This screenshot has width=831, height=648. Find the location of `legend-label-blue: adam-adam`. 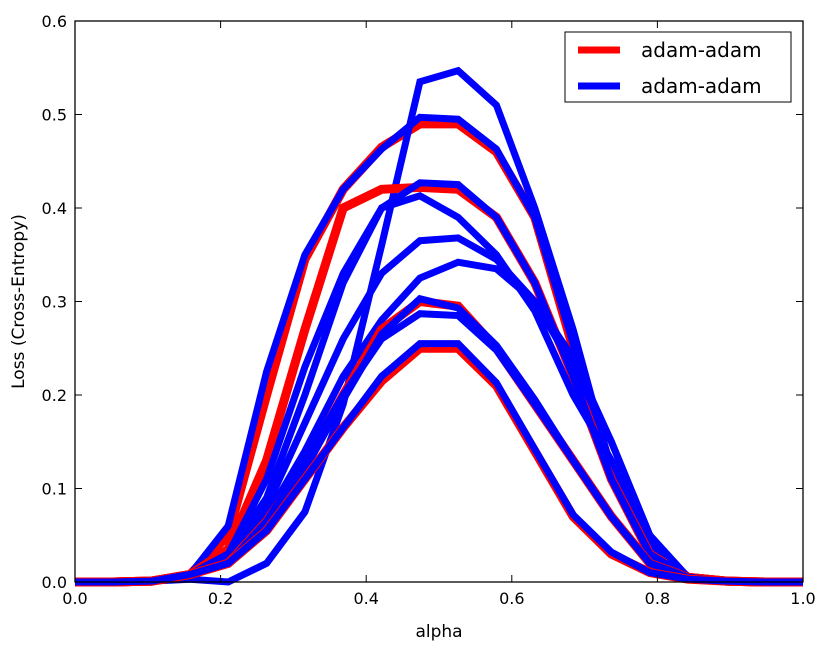

legend-label-blue: adam-adam is located at coordinates (701, 86).